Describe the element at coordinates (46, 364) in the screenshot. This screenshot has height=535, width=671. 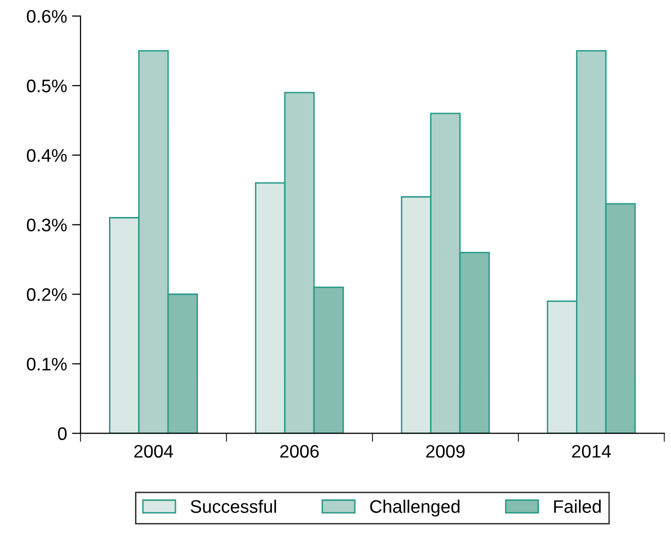
I see `y-tick-label: 0.1%` at that location.